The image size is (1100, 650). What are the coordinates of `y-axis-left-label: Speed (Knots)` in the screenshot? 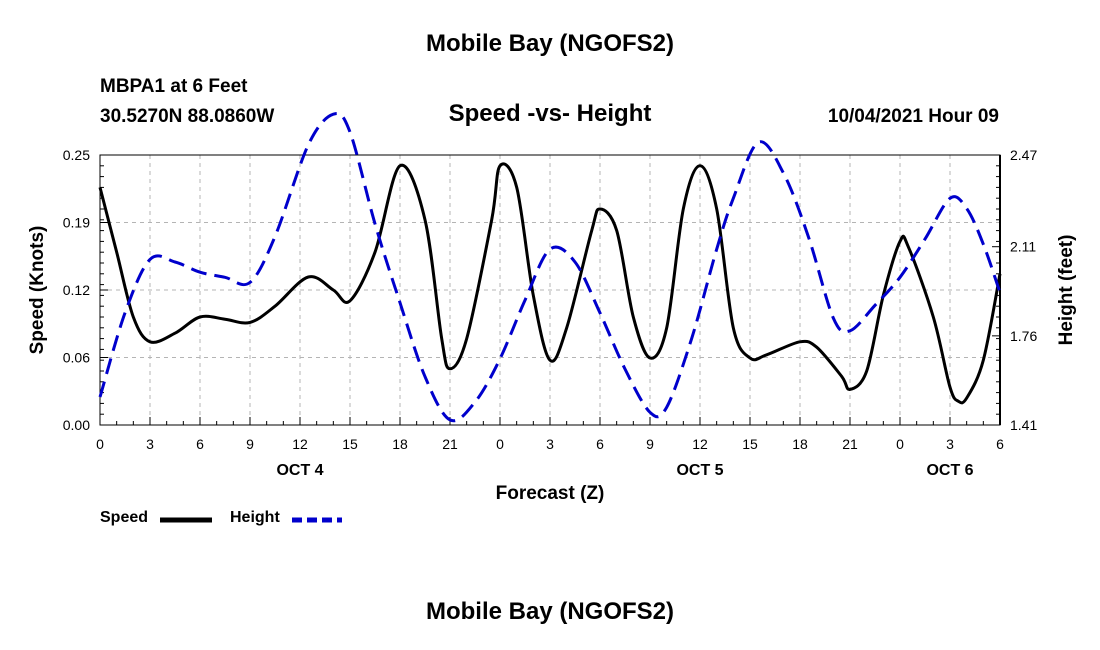 It's located at (37, 290).